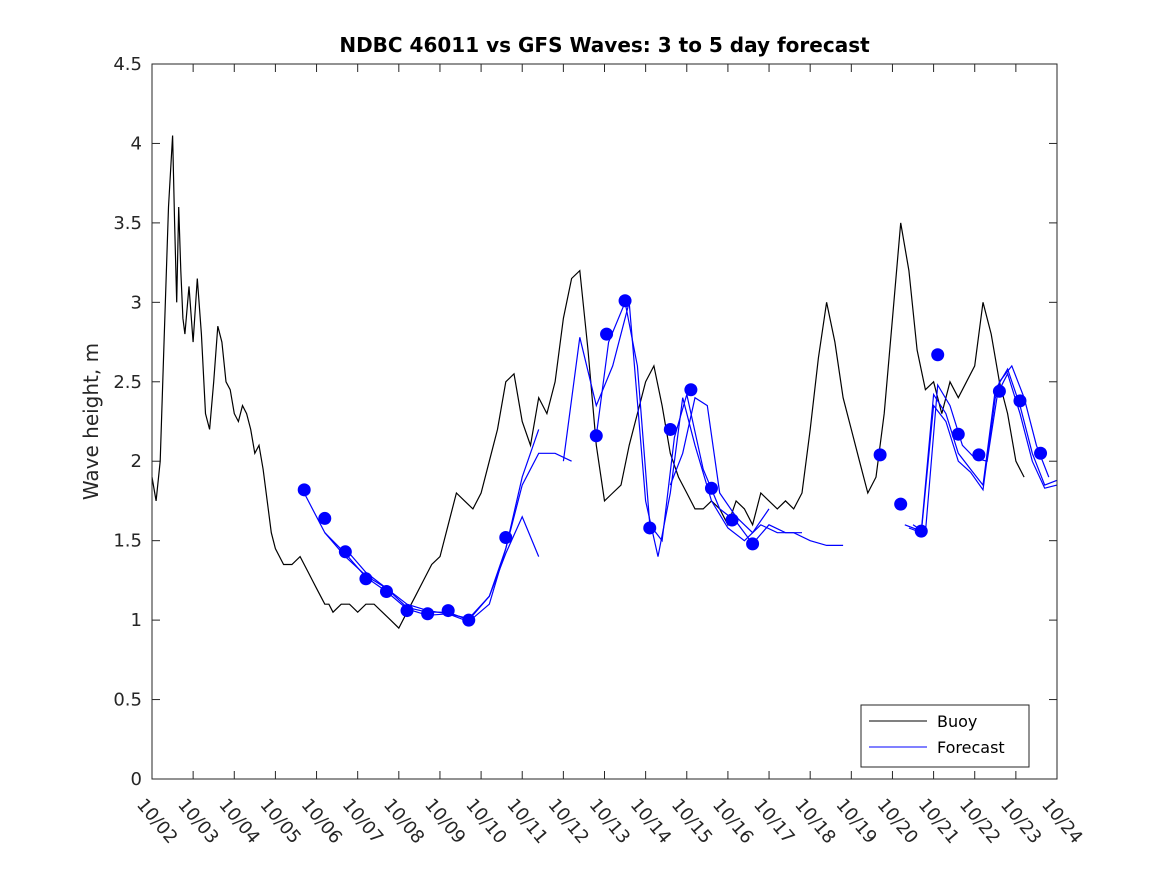  Describe the element at coordinates (321, 821) in the screenshot. I see `x-tick-label: 10/06` at that location.